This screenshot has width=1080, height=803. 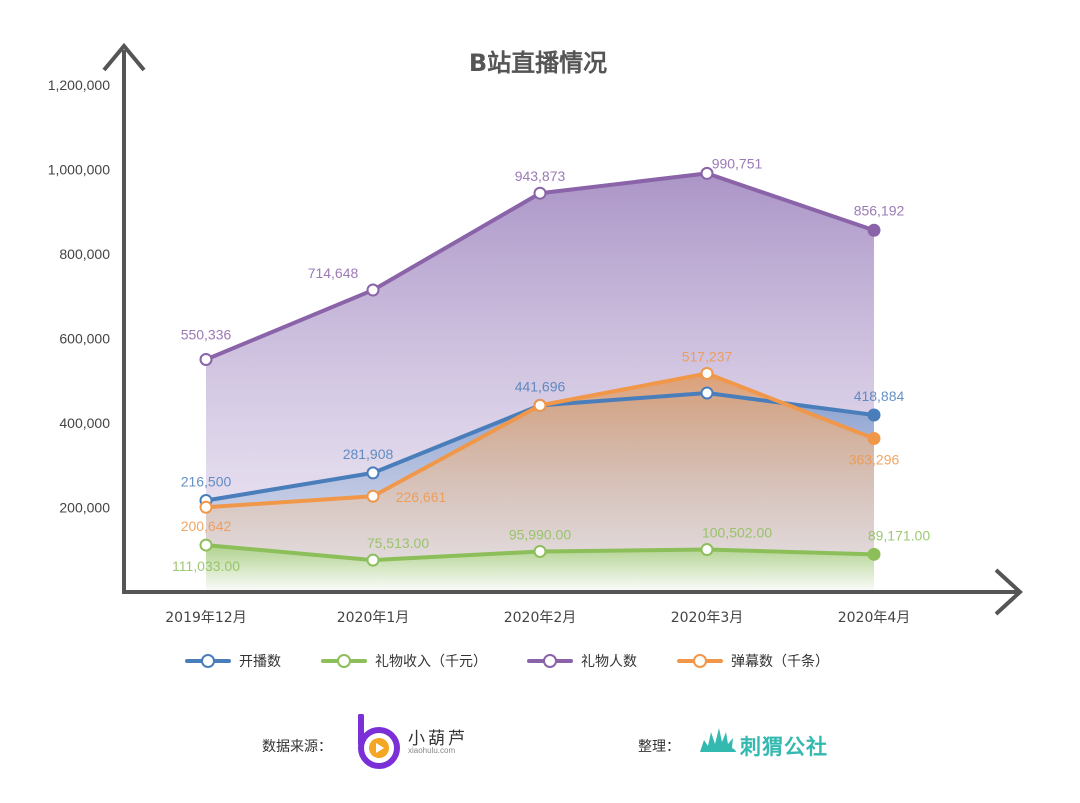 What do you see at coordinates (205, 618) in the screenshot?
I see `x-tick-label: 2019年12月` at bounding box center [205, 618].